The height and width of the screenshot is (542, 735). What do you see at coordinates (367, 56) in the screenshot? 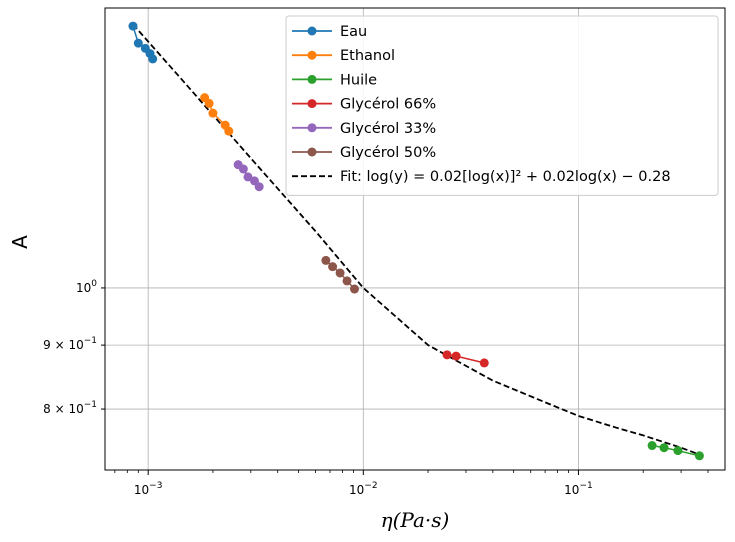
I see `legend-label: Ethanol` at bounding box center [367, 56].